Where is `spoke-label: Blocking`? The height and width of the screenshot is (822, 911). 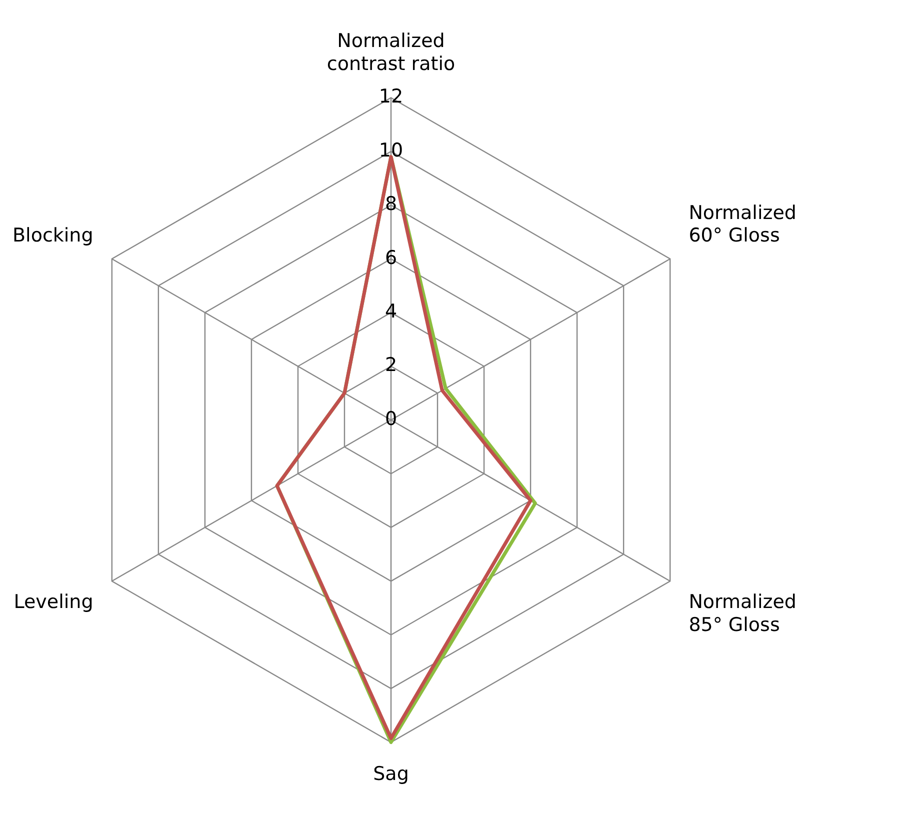 spoke-label: Blocking is located at coordinates (53, 235).